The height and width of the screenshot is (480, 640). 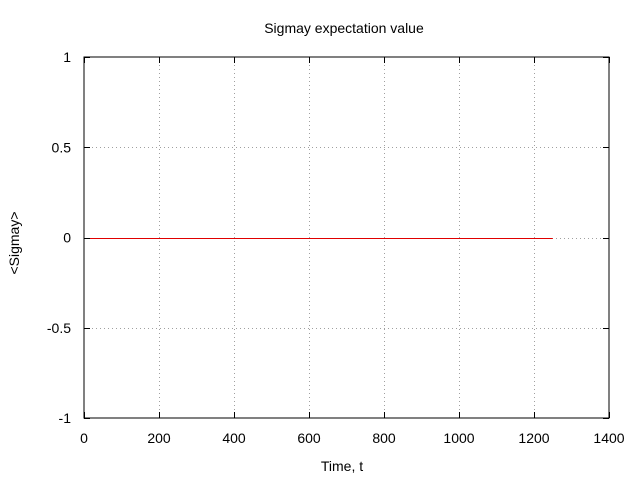 I want to click on y-tick-label: -1, so click(x=65, y=418).